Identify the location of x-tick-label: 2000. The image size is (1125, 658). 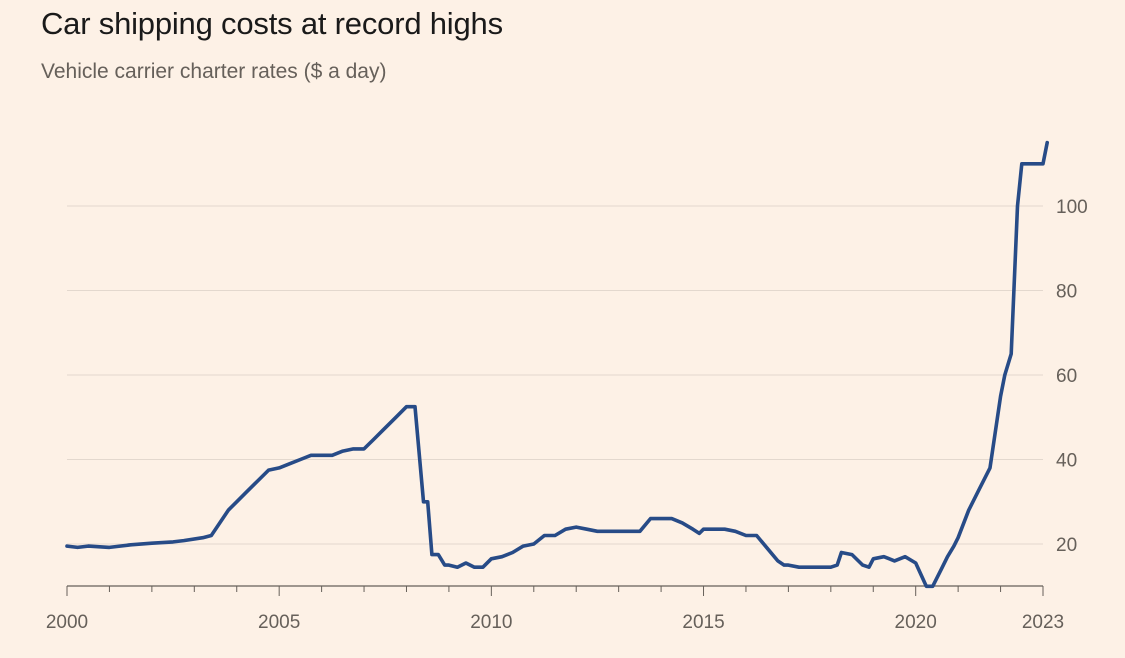
(67, 622).